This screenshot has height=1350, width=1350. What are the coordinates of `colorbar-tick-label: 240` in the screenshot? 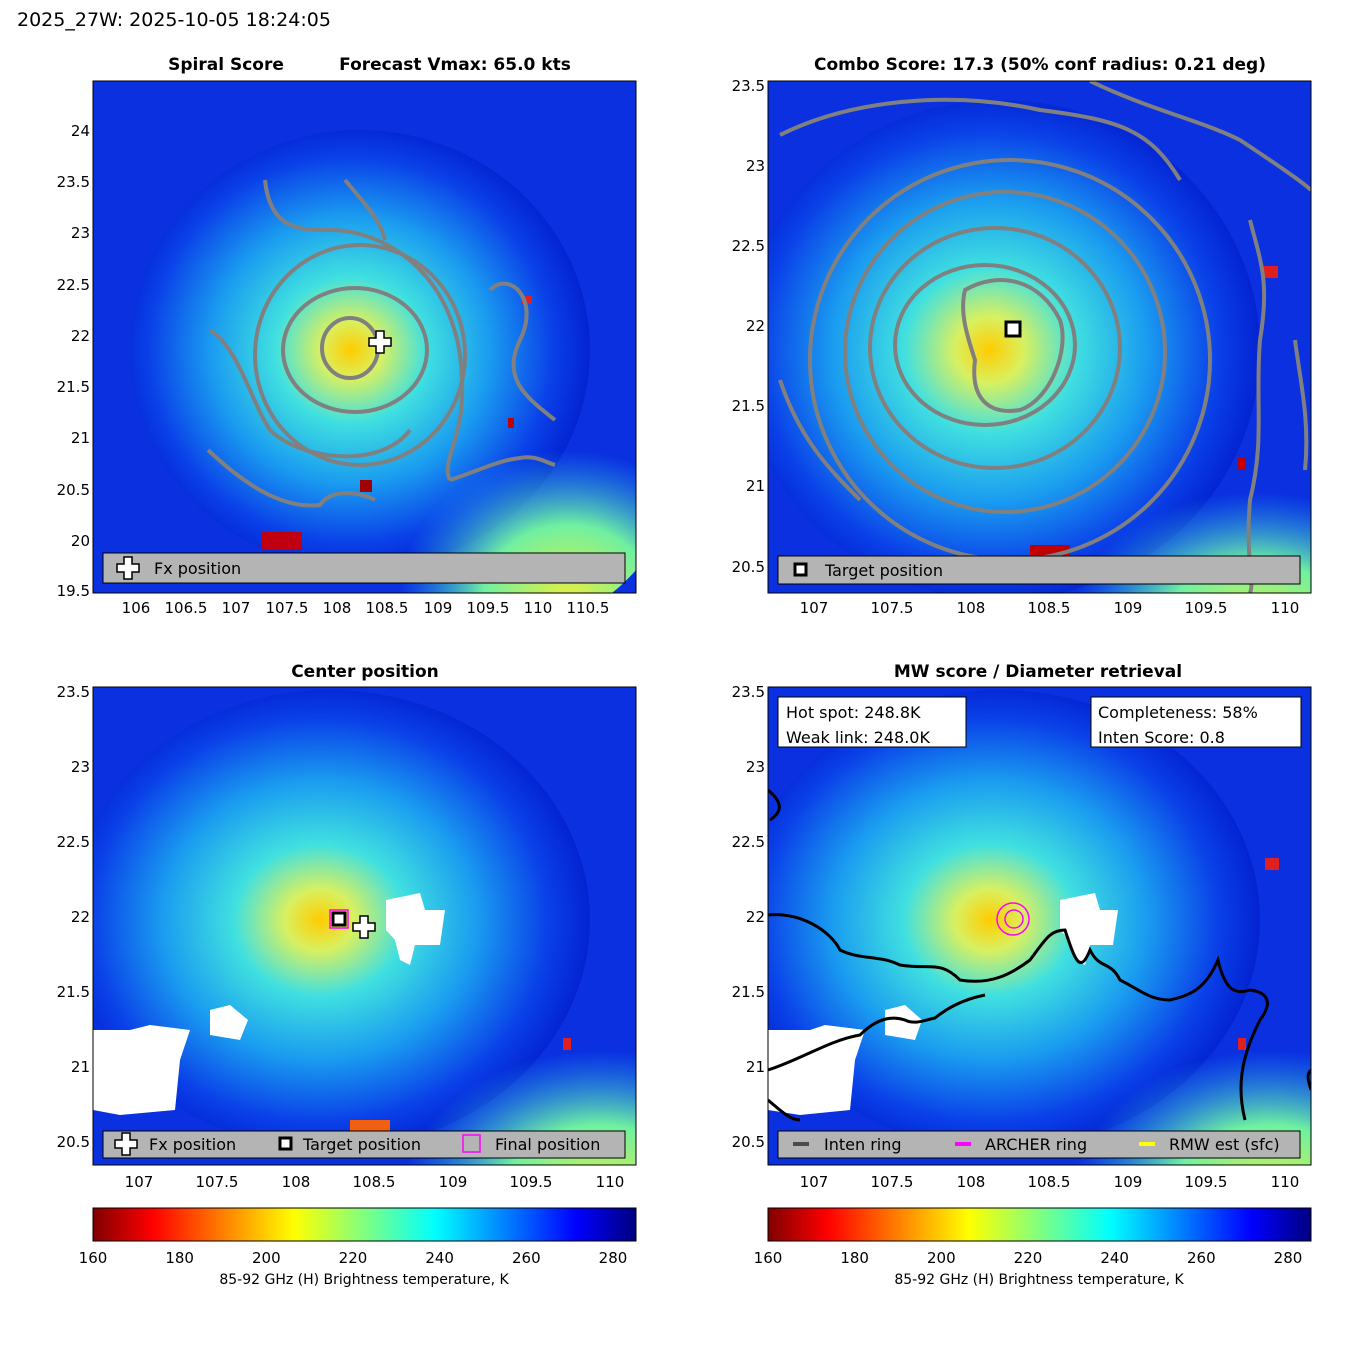 It's located at (1114, 1258).